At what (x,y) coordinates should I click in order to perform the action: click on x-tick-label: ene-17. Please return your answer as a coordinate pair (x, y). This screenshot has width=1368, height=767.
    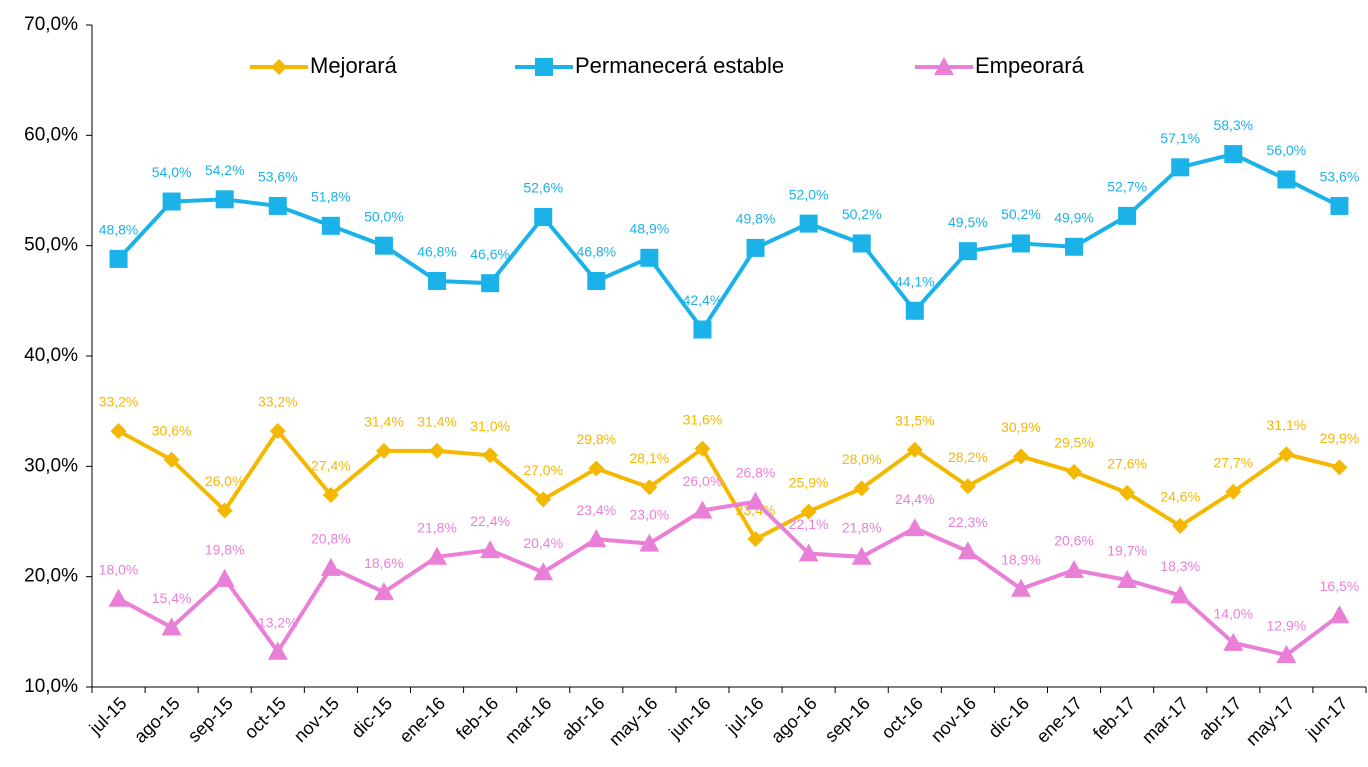
    Looking at the image, I should click on (1059, 720).